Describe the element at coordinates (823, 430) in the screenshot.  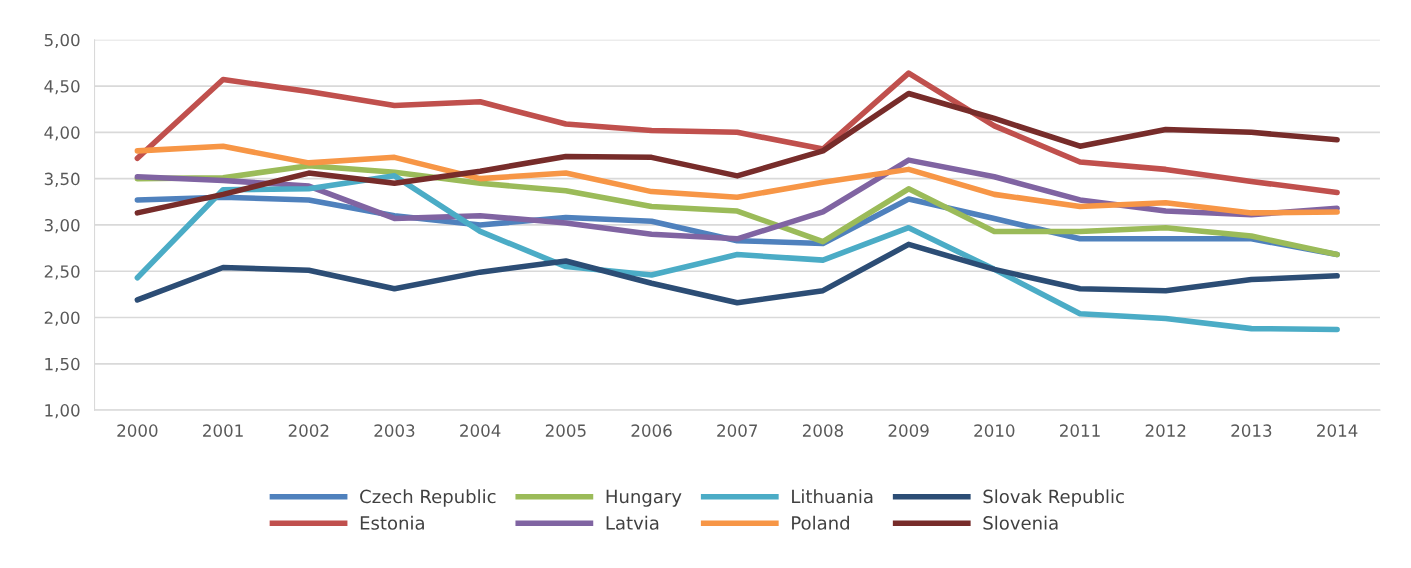
I see `x-tick-label: 2008` at that location.